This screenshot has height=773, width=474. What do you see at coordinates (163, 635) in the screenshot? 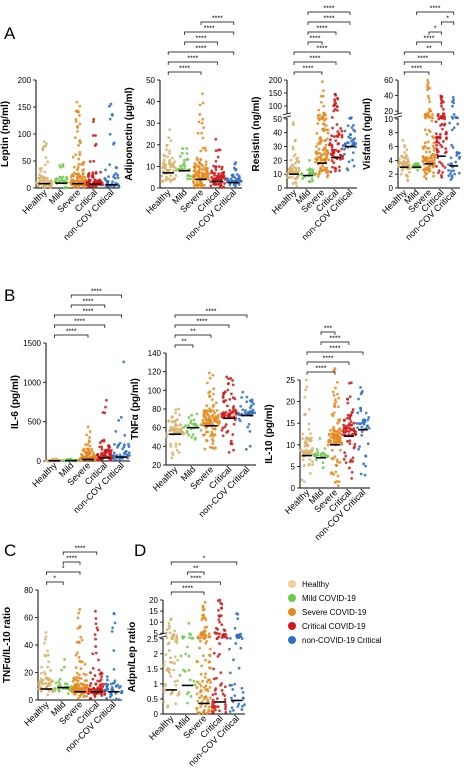
I see `axis-break` at bounding box center [163, 635].